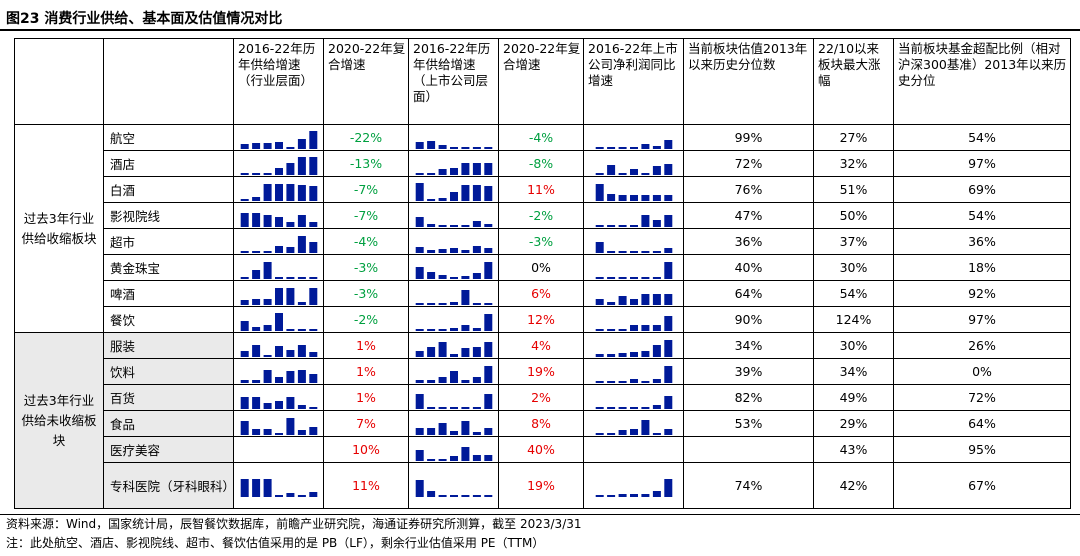  Describe the element at coordinates (476, 275) in the screenshot. I see `co-spark-5-bar-2021` at that location.